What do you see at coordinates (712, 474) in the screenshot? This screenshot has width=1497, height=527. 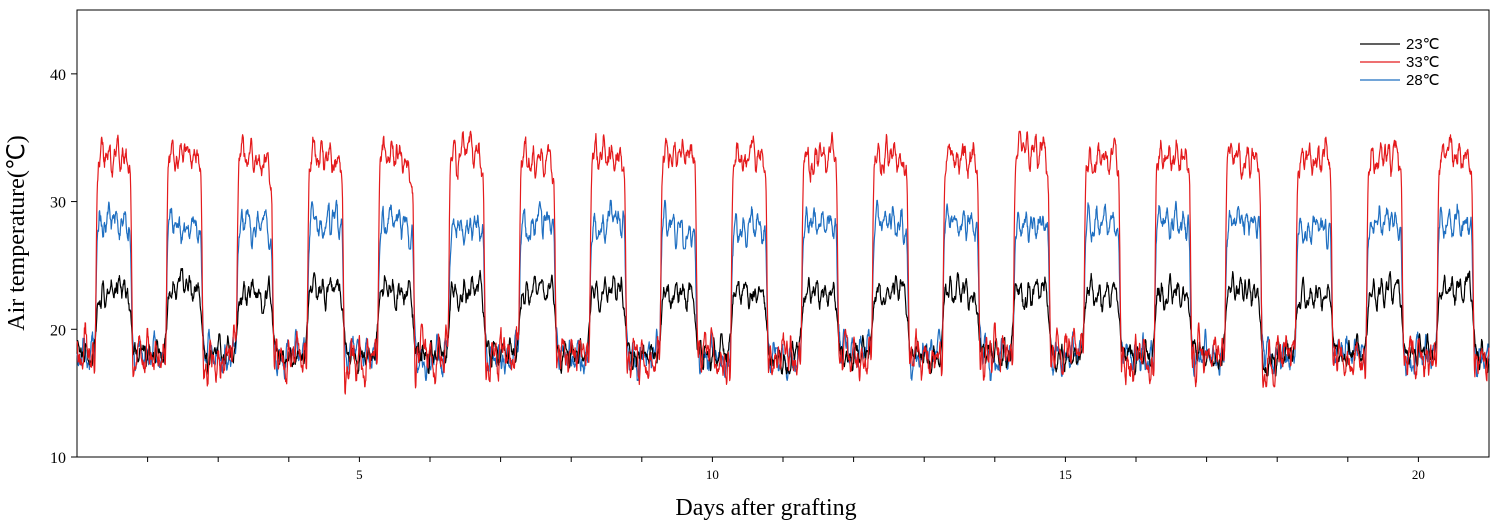 I see `x-tick-label: 10` at bounding box center [712, 474].